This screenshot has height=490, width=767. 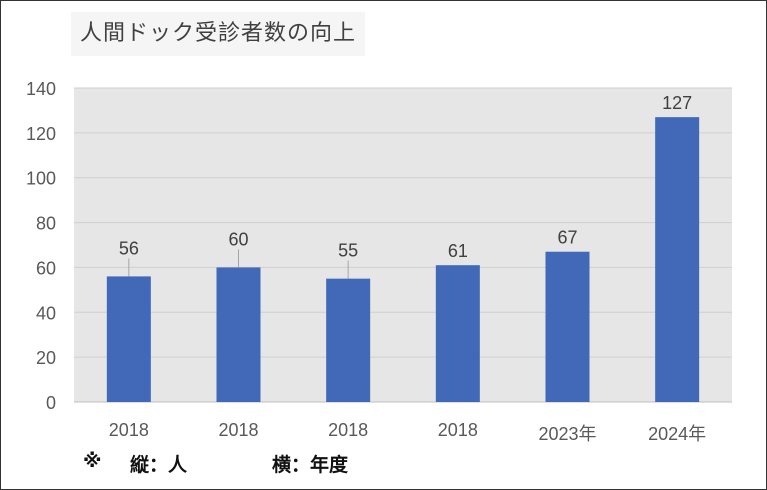 What do you see at coordinates (458, 251) in the screenshot?
I see `data-label: 61` at bounding box center [458, 251].